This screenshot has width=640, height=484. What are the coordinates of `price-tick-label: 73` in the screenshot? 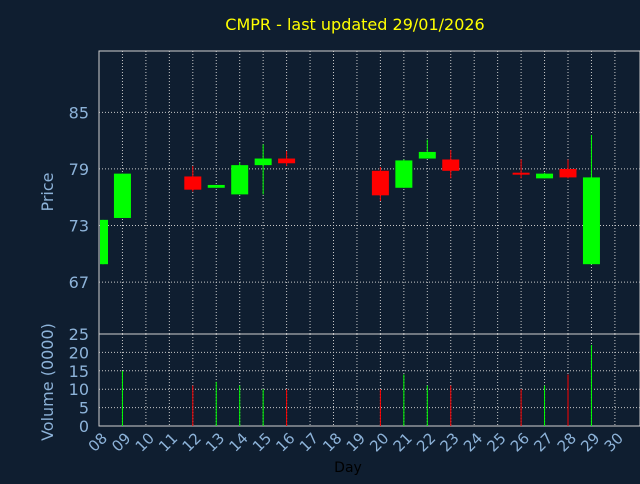 It's located at (79, 226).